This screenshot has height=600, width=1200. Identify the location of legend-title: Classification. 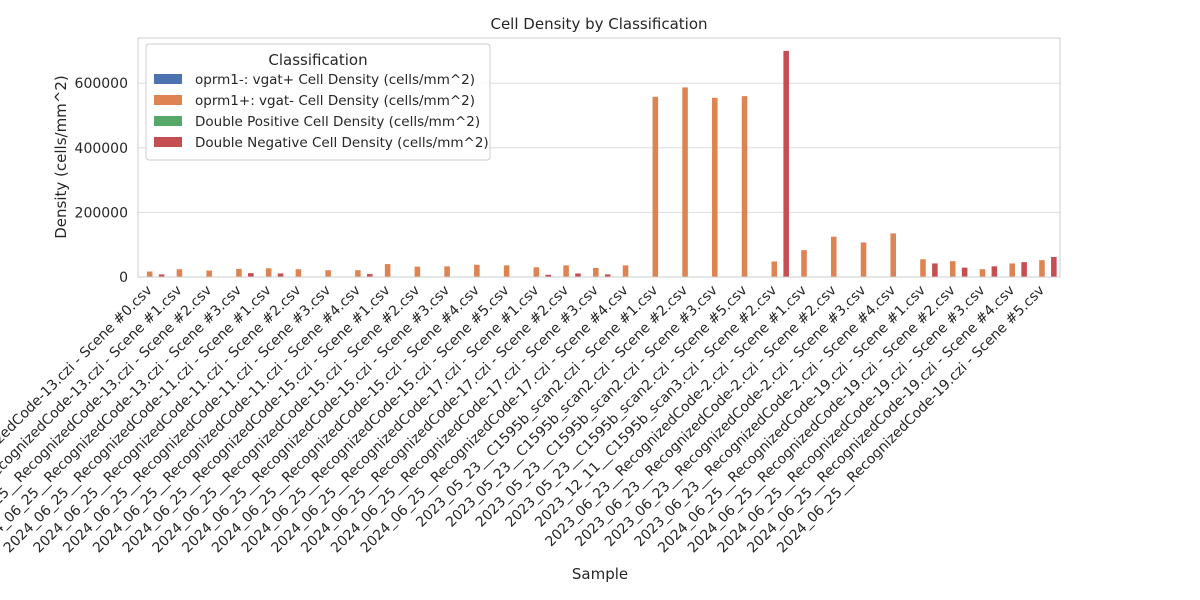
(317, 60).